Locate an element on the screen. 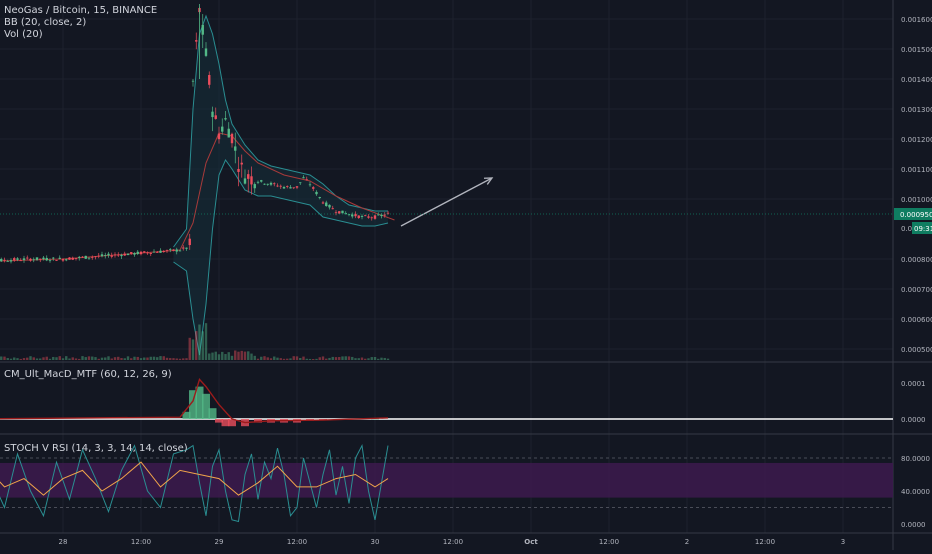 This screenshot has height=554, width=932. bb-indicator-label: BB (20, close, 2) is located at coordinates (45, 22).